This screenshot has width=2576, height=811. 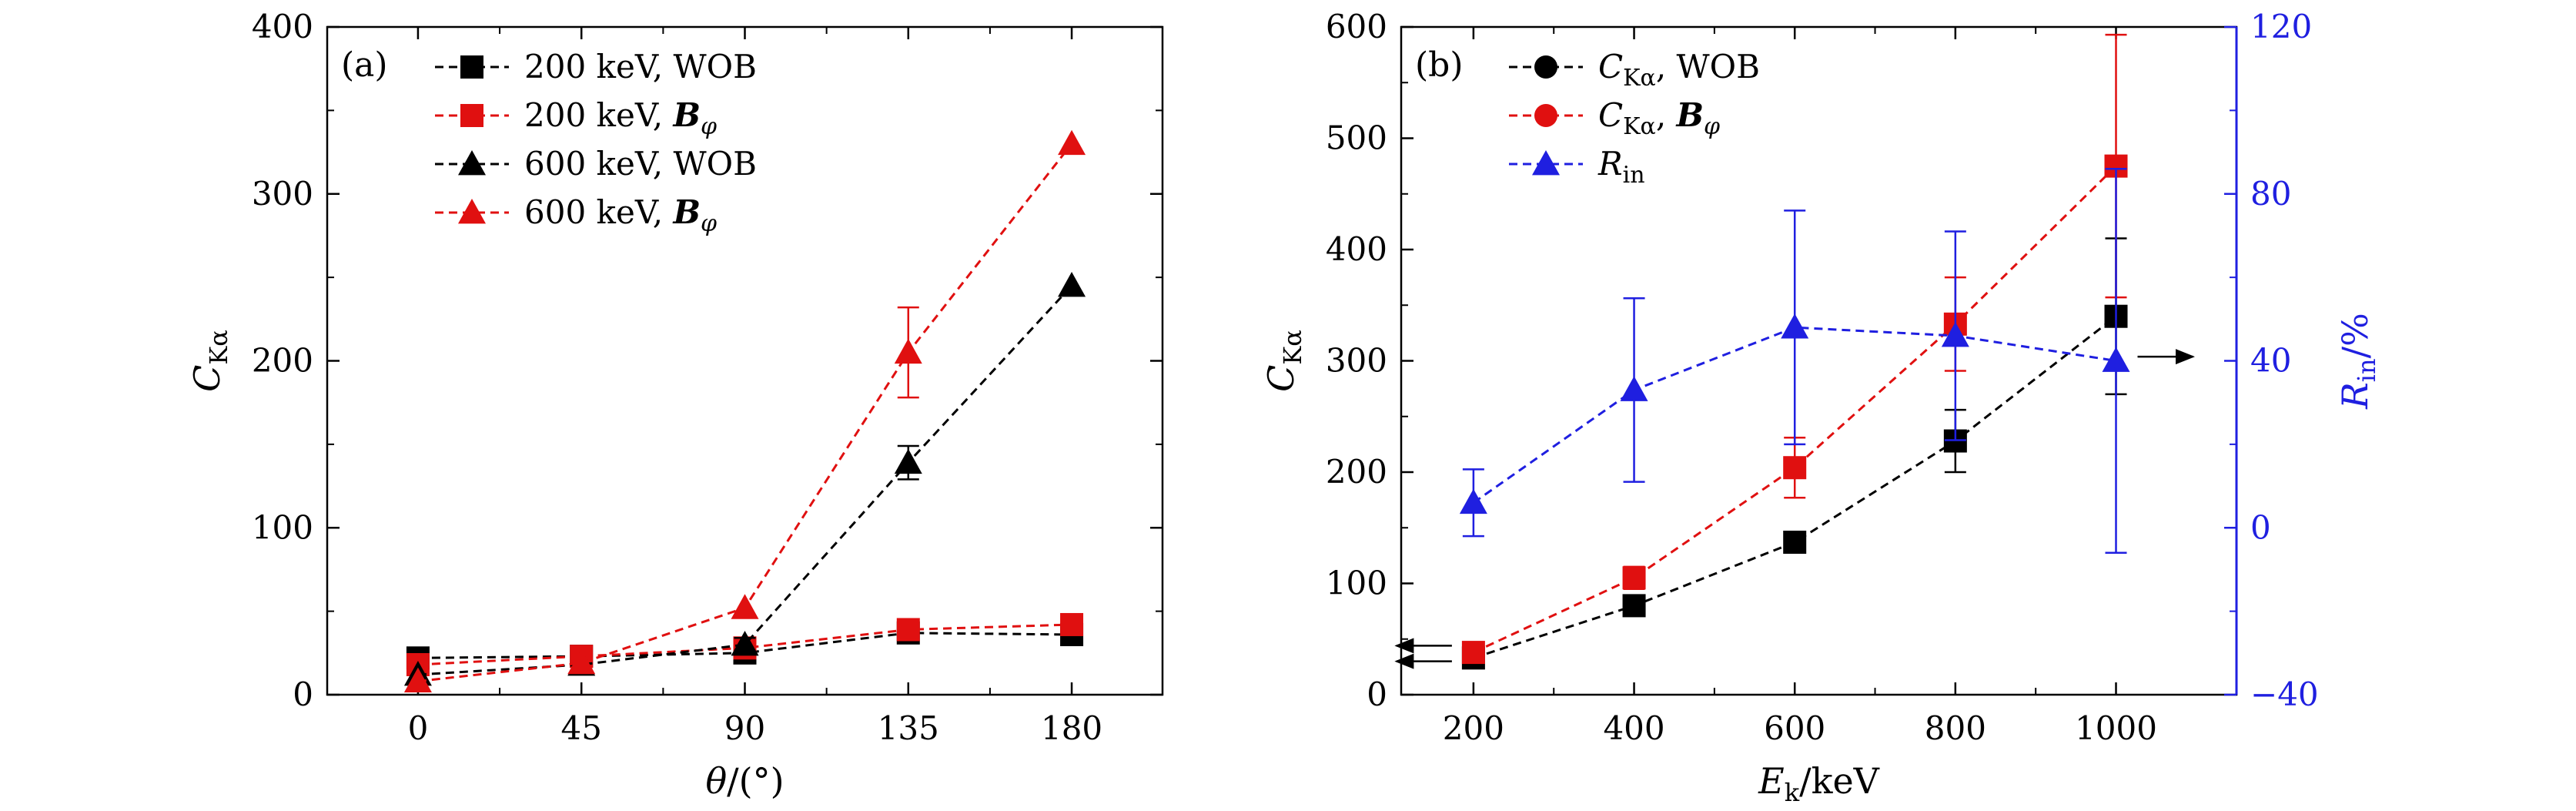 I want to click on x-axis-label: θ/(°), so click(x=744, y=781).